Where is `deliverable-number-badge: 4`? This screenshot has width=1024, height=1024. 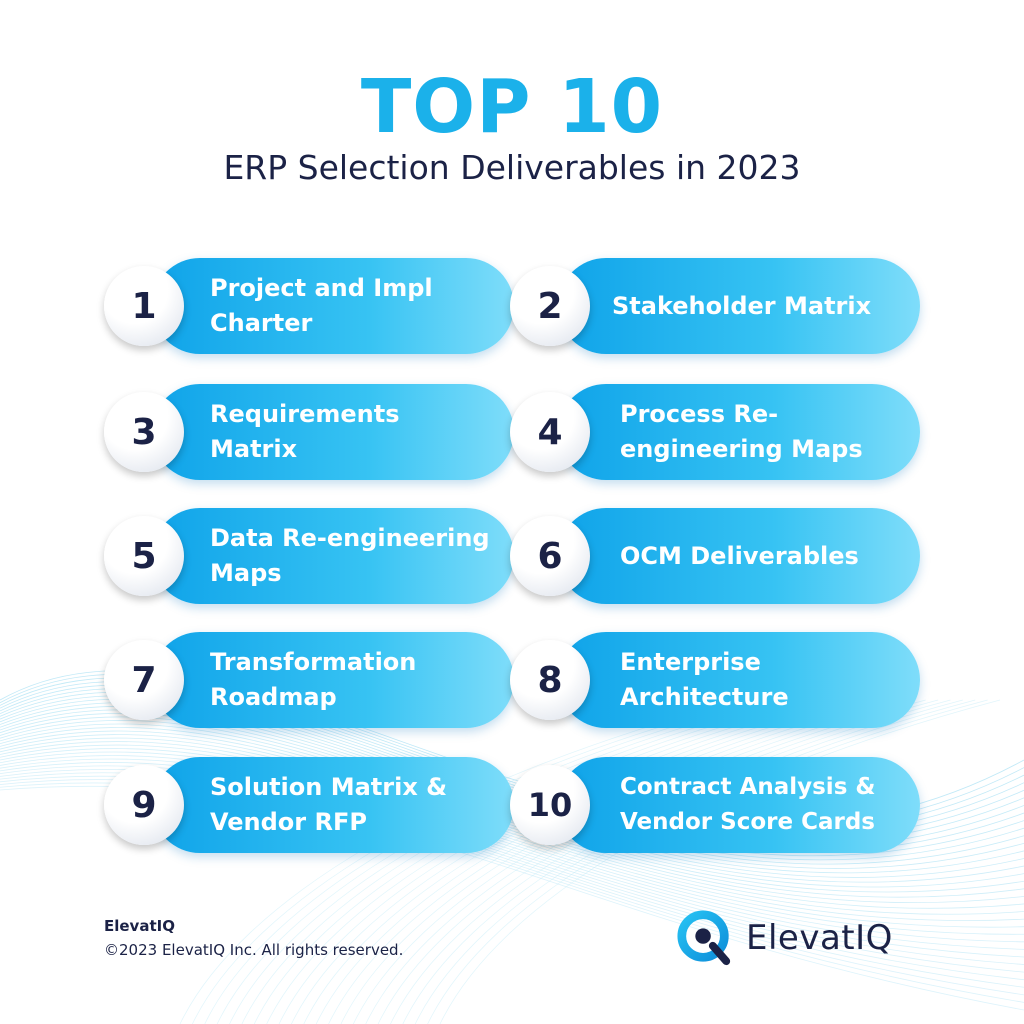
deliverable-number-badge: 4 is located at coordinates (550, 432).